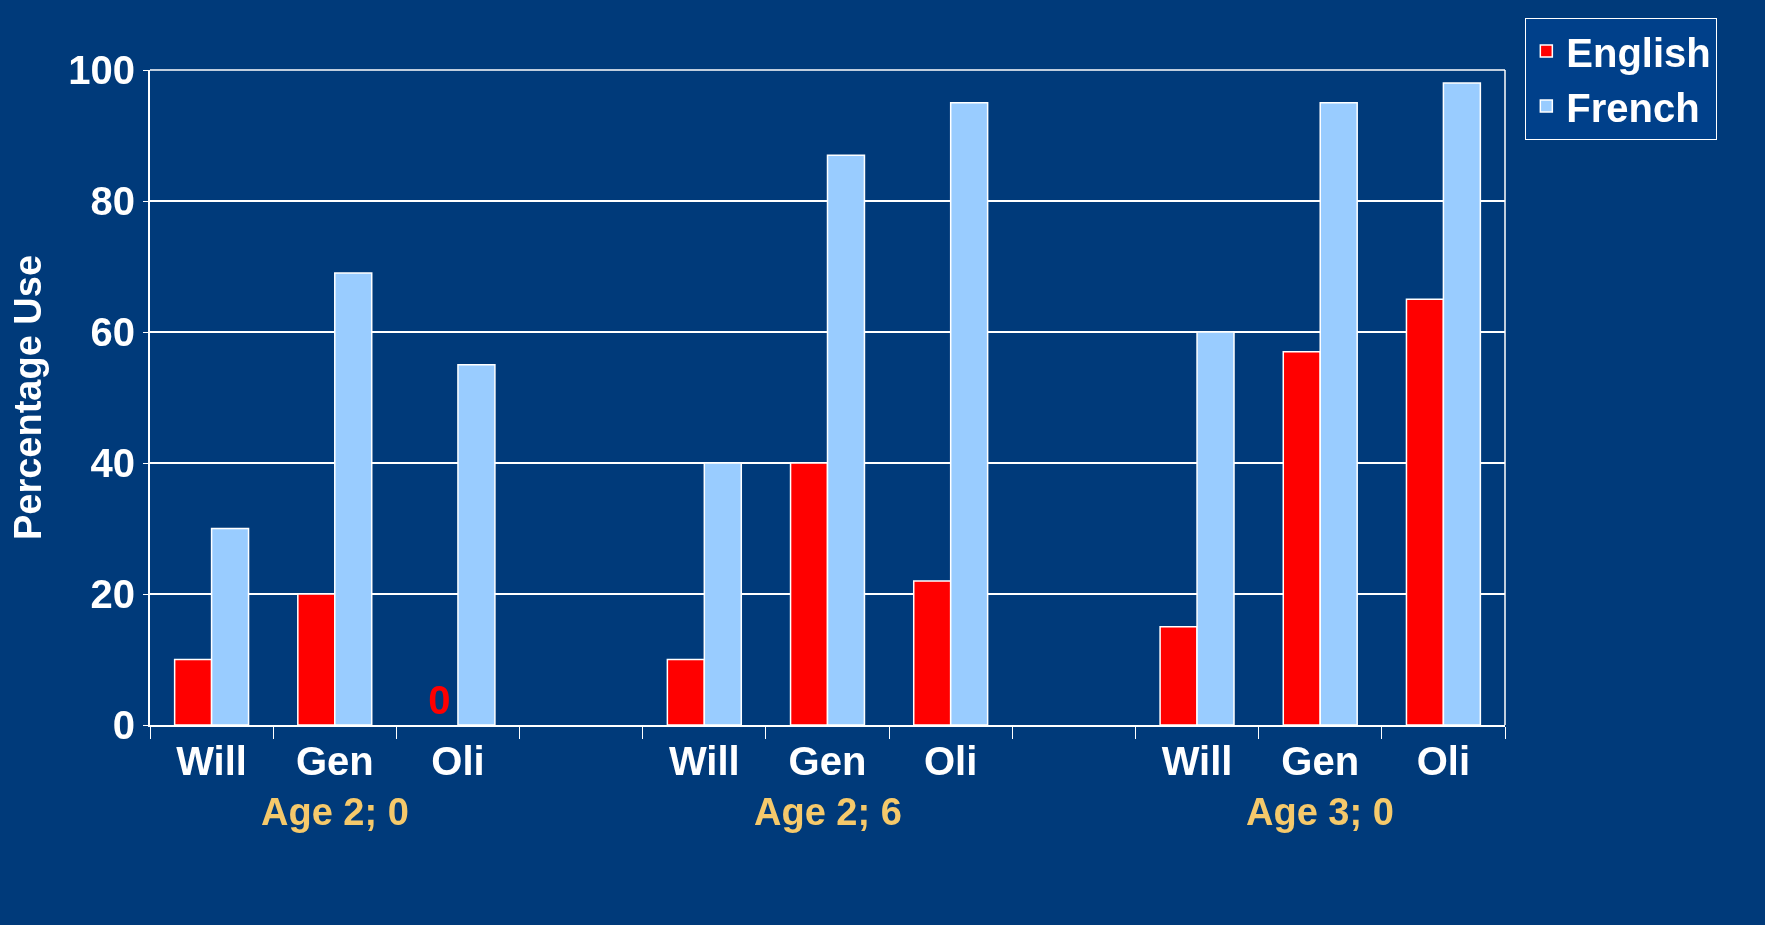 The width and height of the screenshot is (1765, 925). Describe the element at coordinates (112, 463) in the screenshot. I see `y-tick-label: 40` at that location.